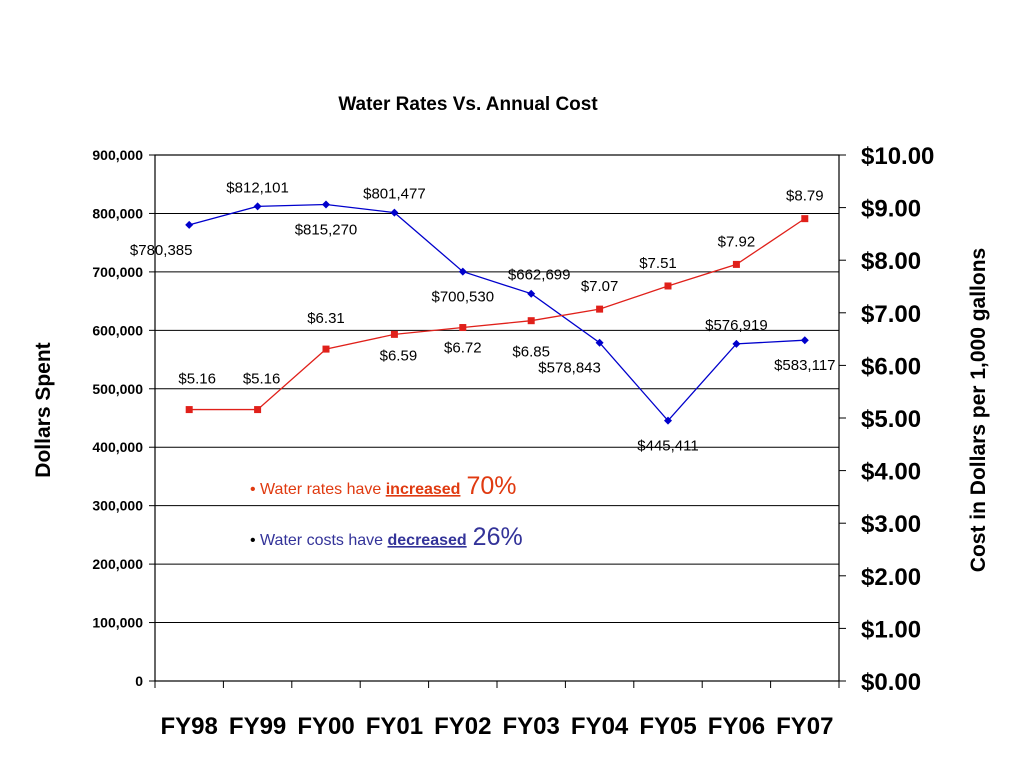  I want to click on left-tick-label: 700,000, so click(117, 272).